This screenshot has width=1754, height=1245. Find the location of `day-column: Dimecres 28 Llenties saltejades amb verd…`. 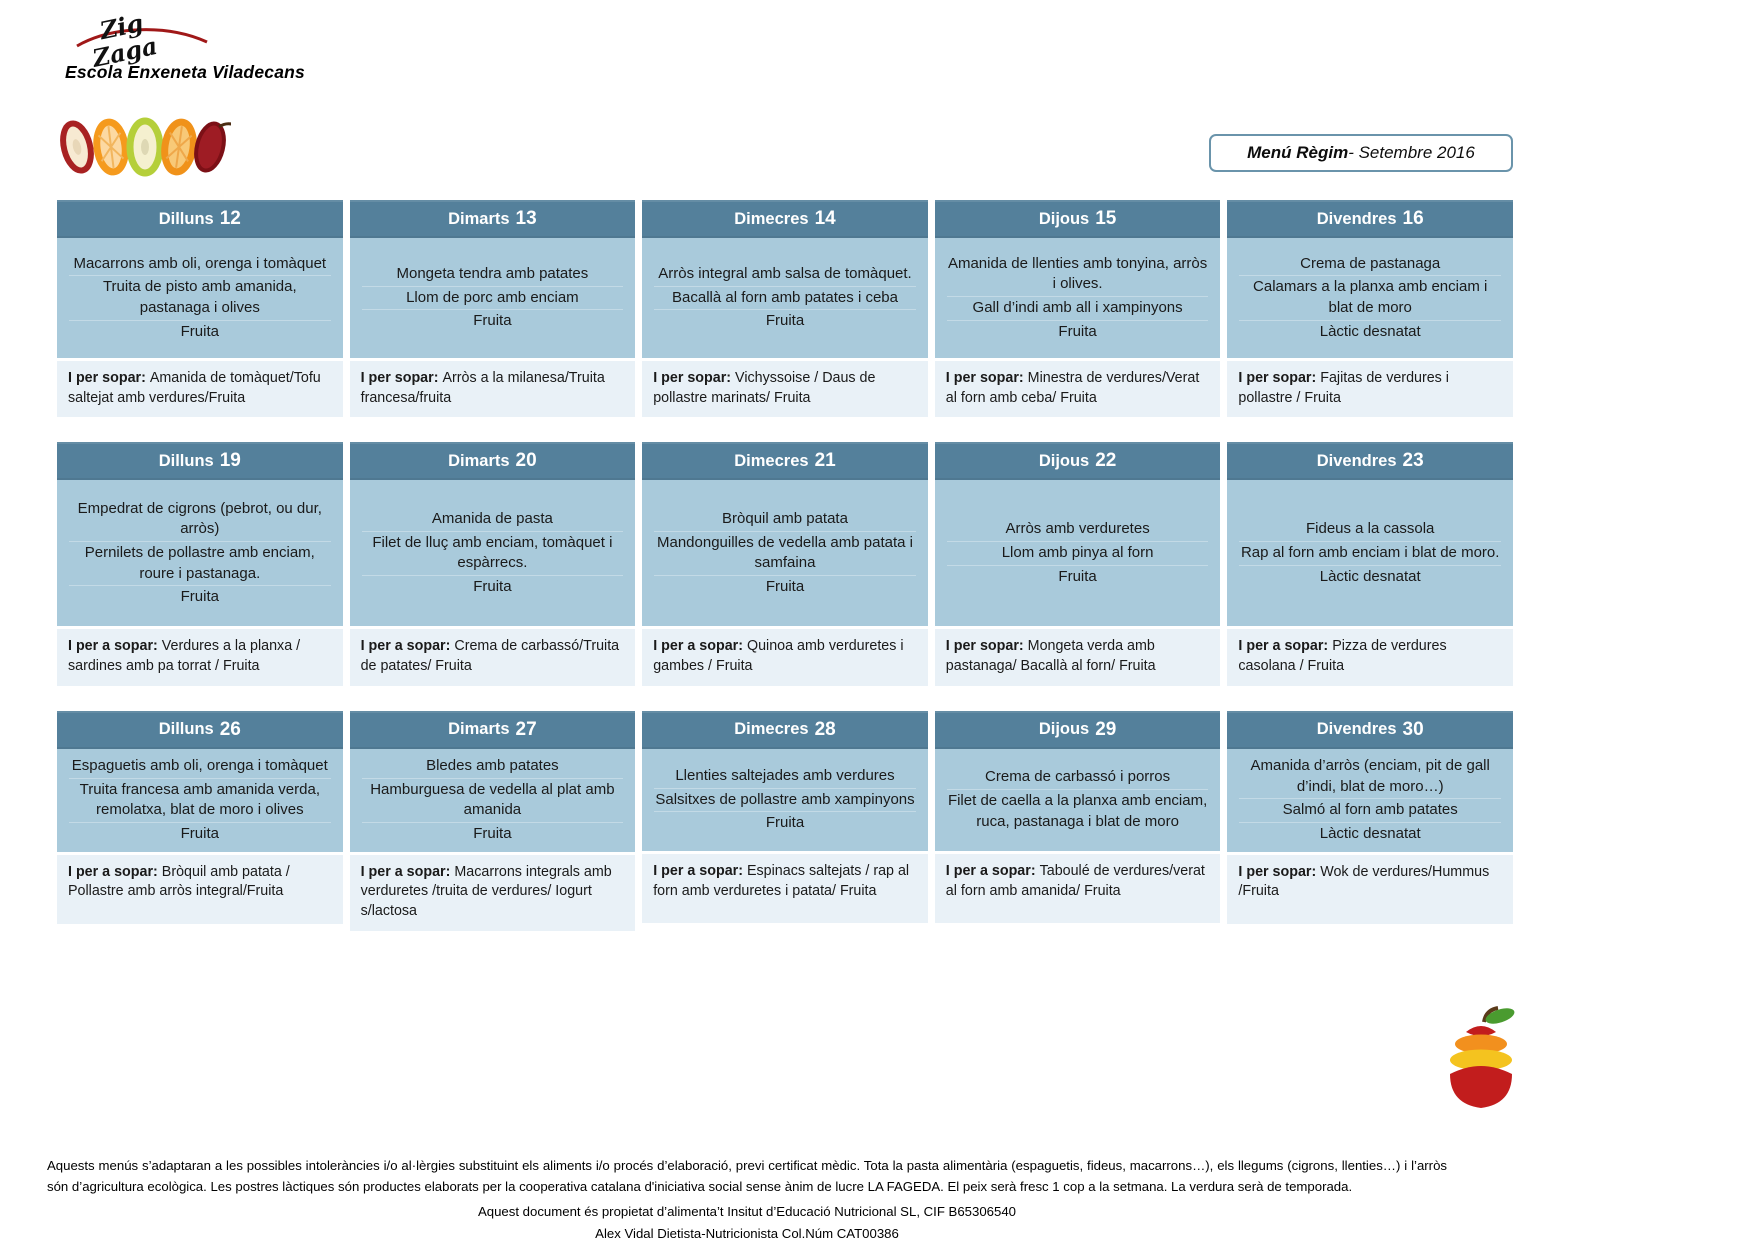

day-column: Dimecres 28 Llenties saltejades amb verd… is located at coordinates (785, 820).